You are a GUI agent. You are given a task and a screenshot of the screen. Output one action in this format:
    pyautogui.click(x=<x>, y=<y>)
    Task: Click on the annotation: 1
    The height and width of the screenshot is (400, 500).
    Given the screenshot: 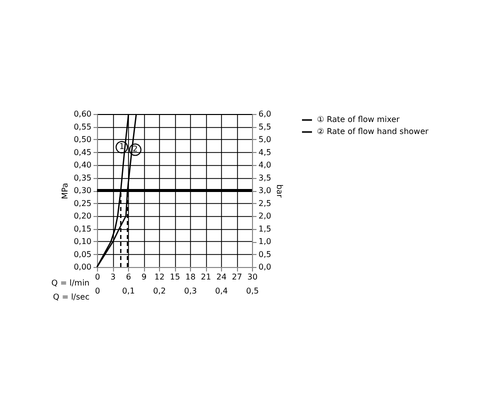 What is the action you would take?
    pyautogui.click(x=121, y=147)
    